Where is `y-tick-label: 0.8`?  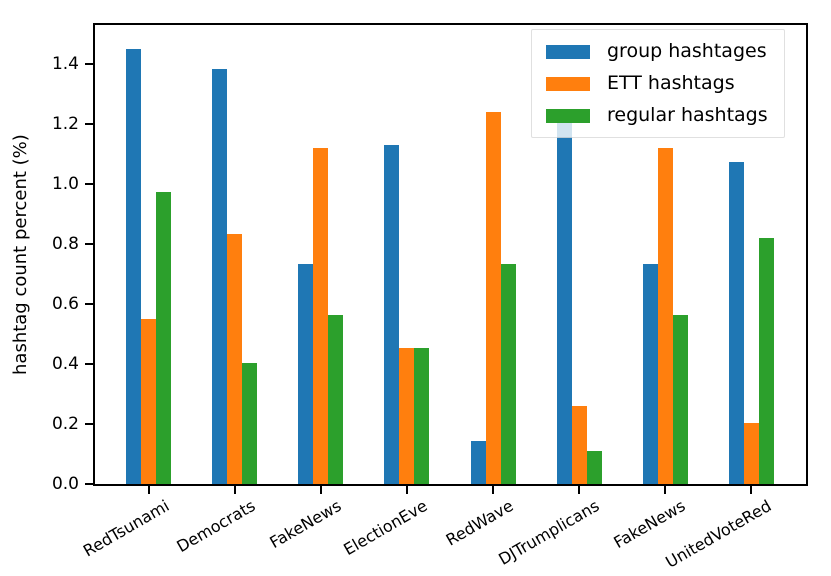 y-tick-label: 0.8 is located at coordinates (65, 244).